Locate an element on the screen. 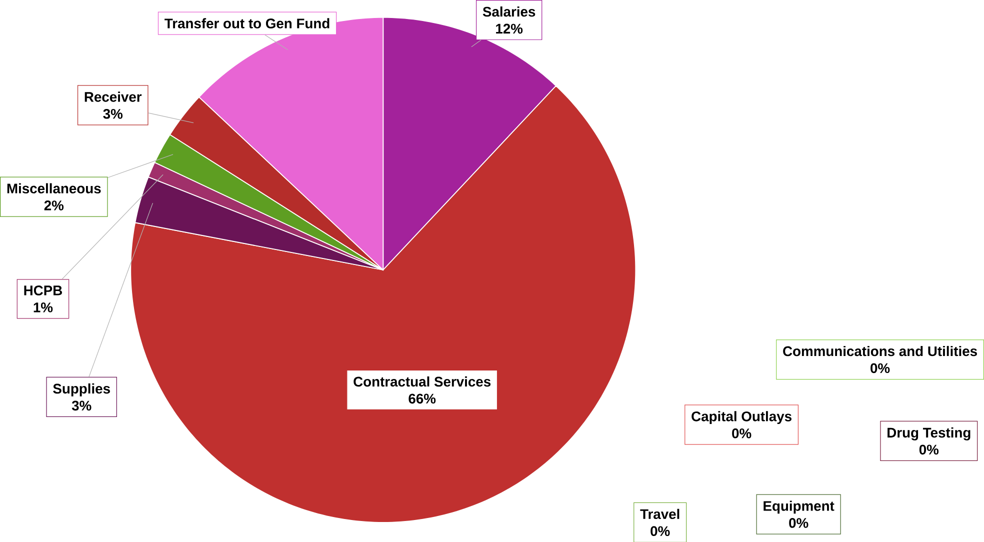 Image resolution: width=984 pixels, height=542 pixels. data-label: 12% is located at coordinates (509, 29).